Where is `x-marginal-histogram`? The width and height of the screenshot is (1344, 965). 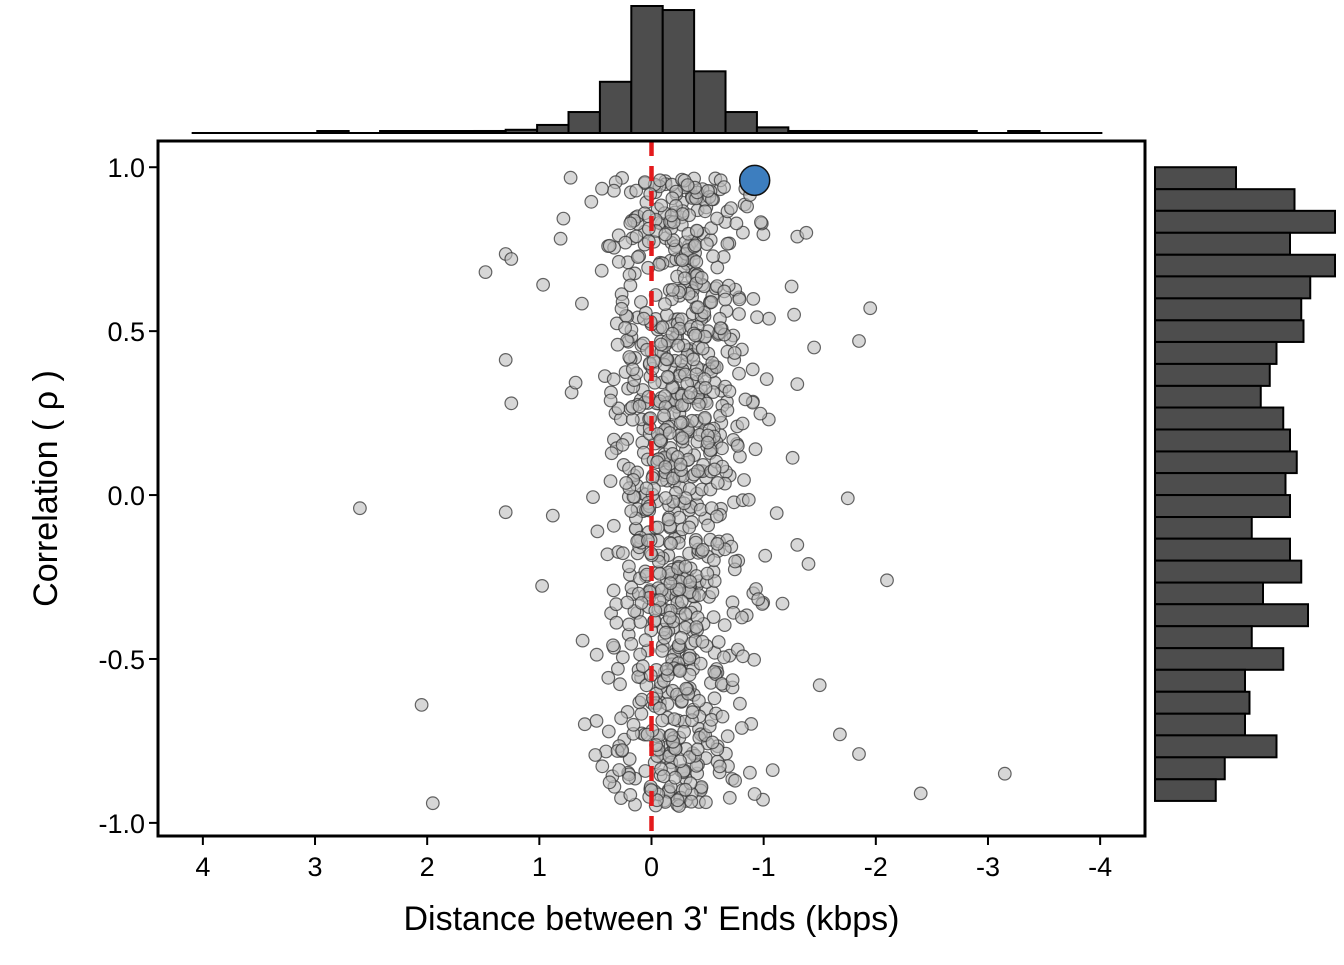 x-marginal-histogram is located at coordinates (647, 70).